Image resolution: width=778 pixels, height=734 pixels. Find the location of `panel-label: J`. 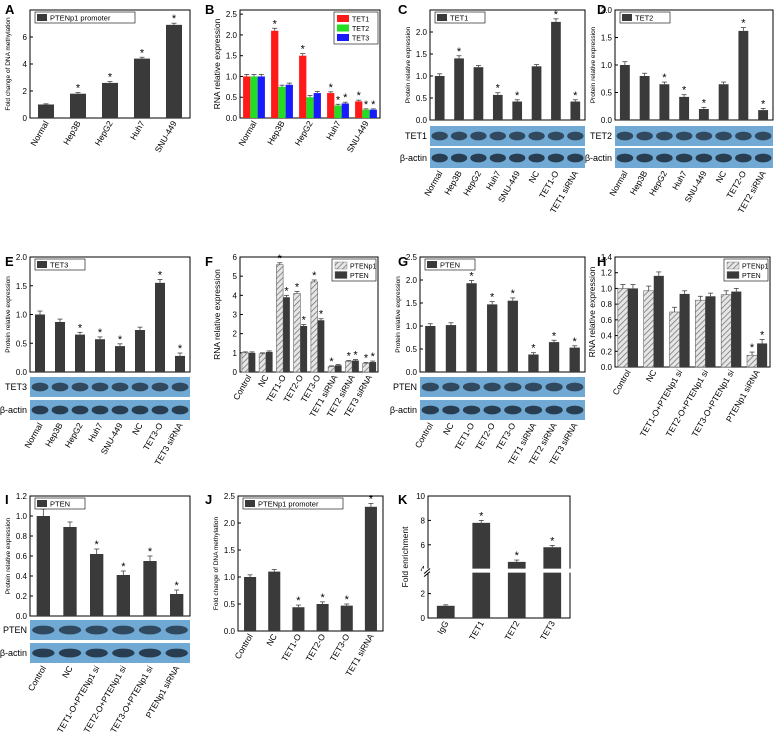

panel-label: J is located at coordinates (208, 499).